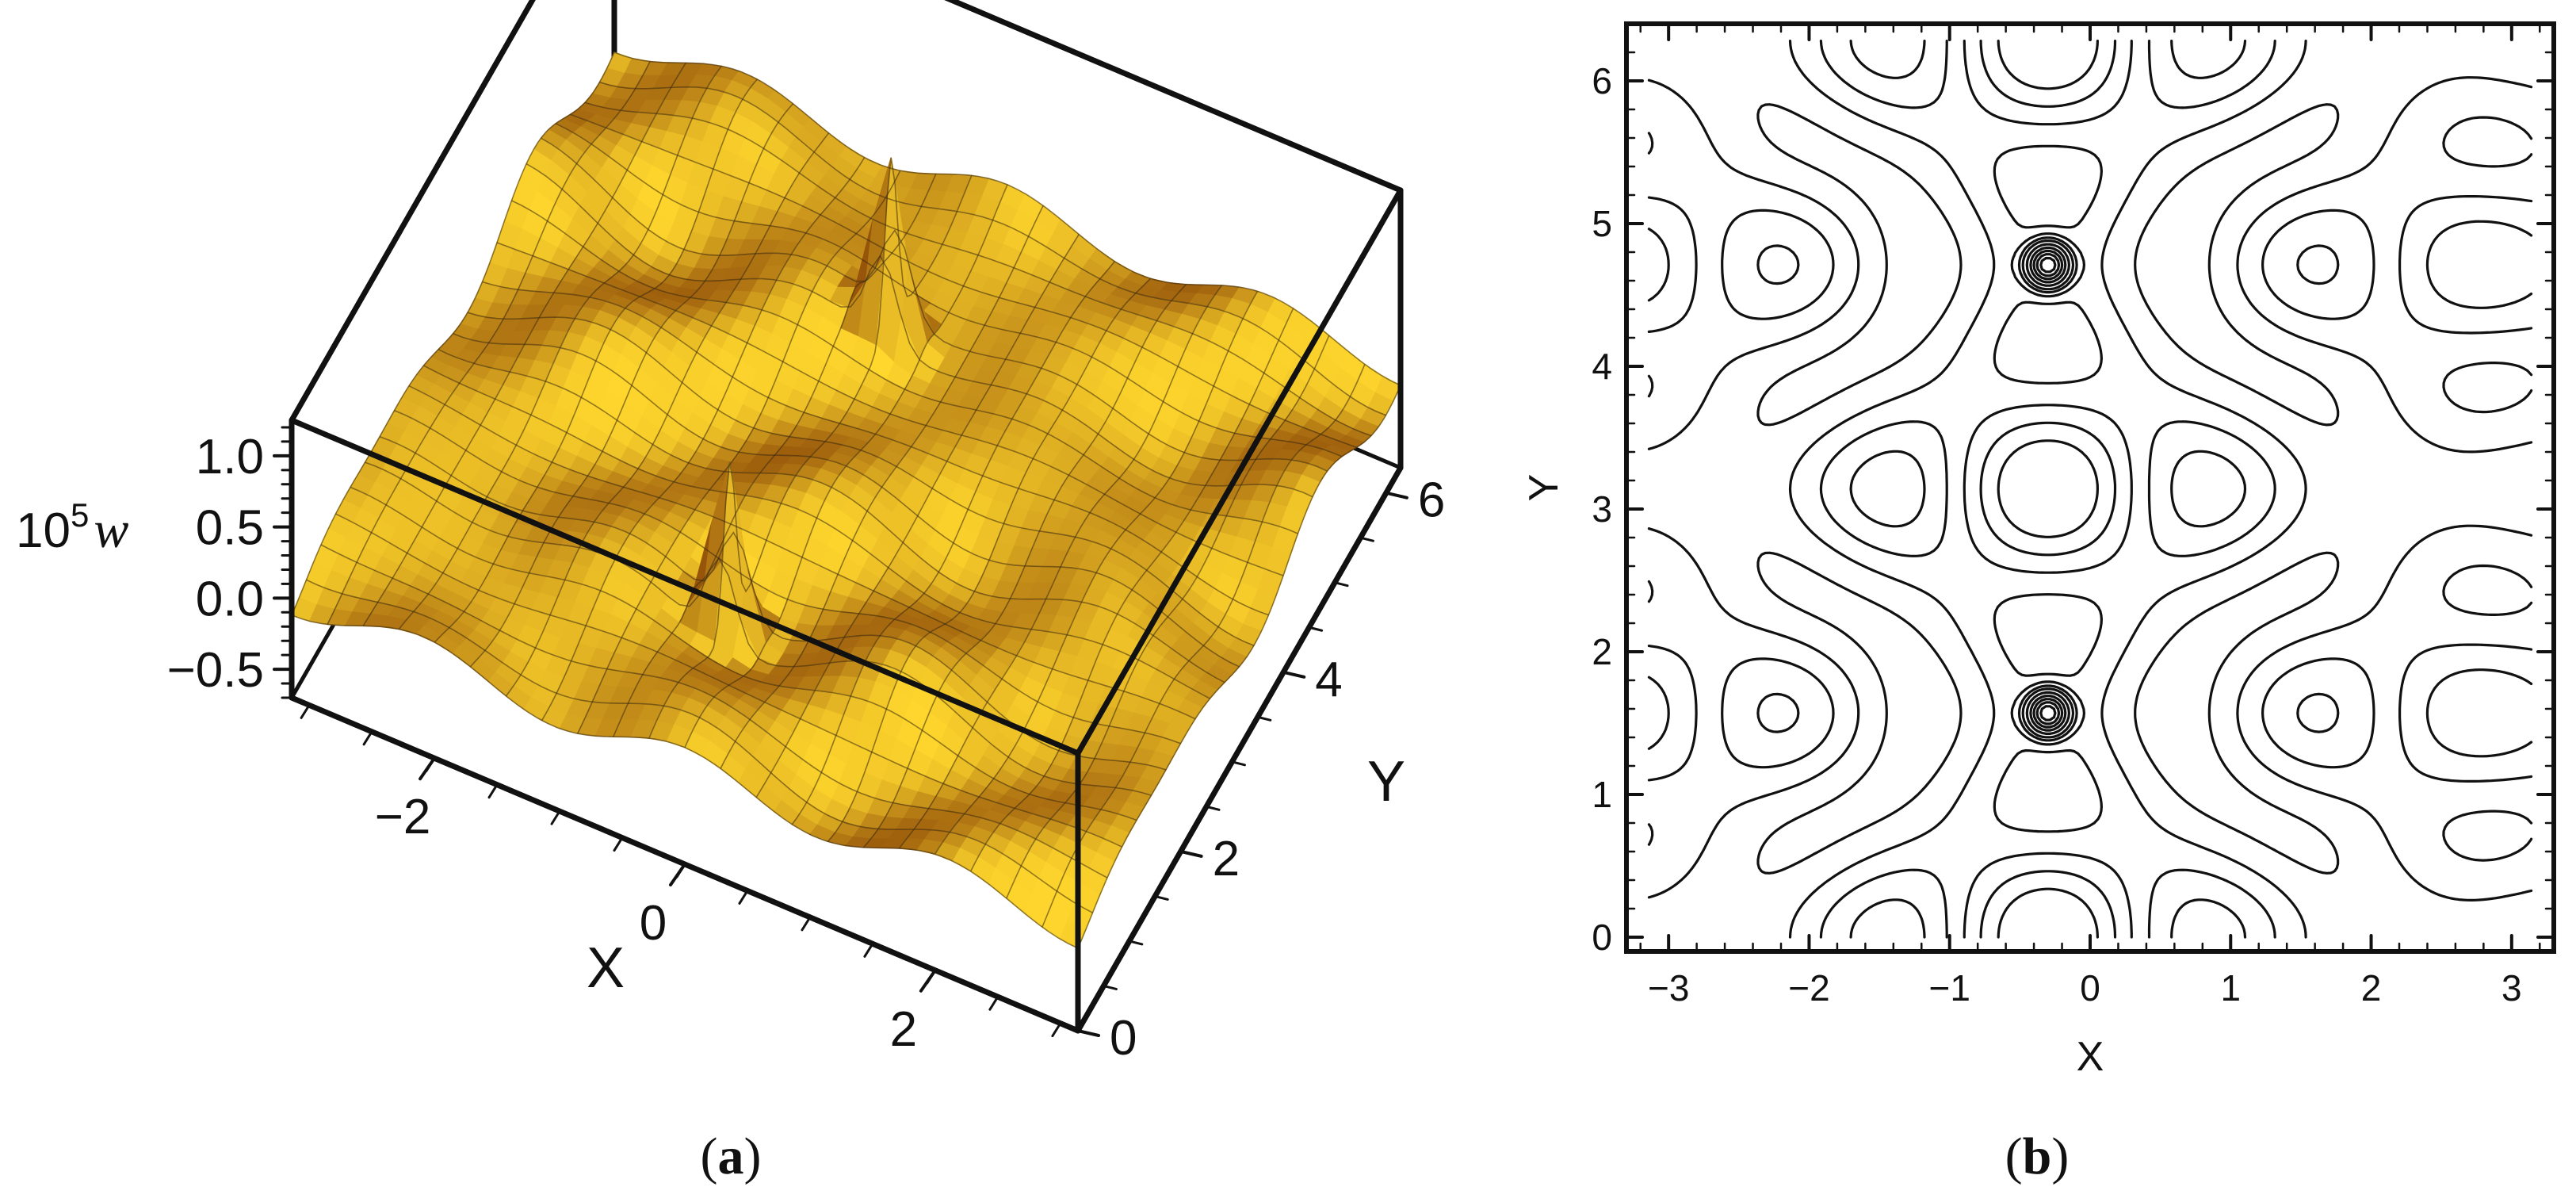  What do you see at coordinates (1174, 96) in the screenshot?
I see `box-edge-top-back` at bounding box center [1174, 96].